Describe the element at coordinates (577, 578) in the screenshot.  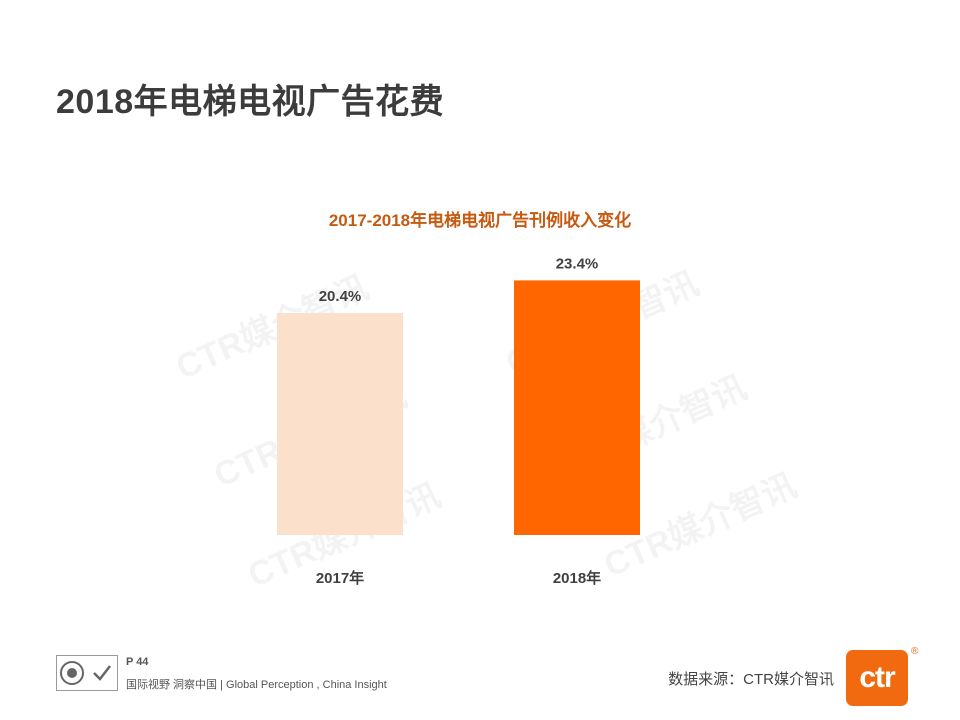
I see `category-label: 2018年` at that location.